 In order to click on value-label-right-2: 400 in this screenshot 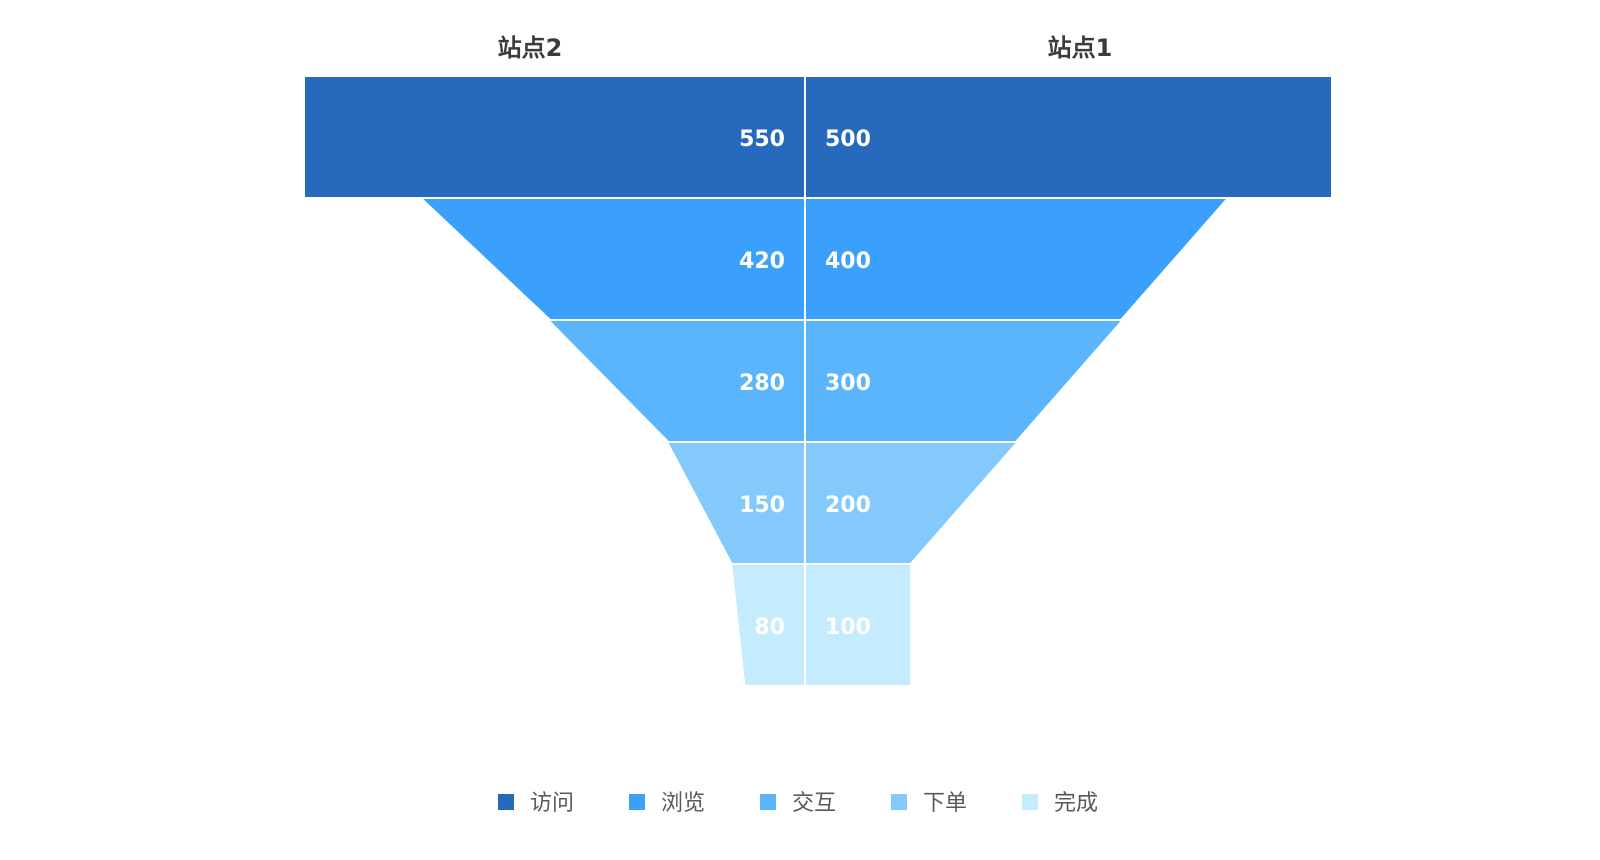, I will do `click(848, 261)`.